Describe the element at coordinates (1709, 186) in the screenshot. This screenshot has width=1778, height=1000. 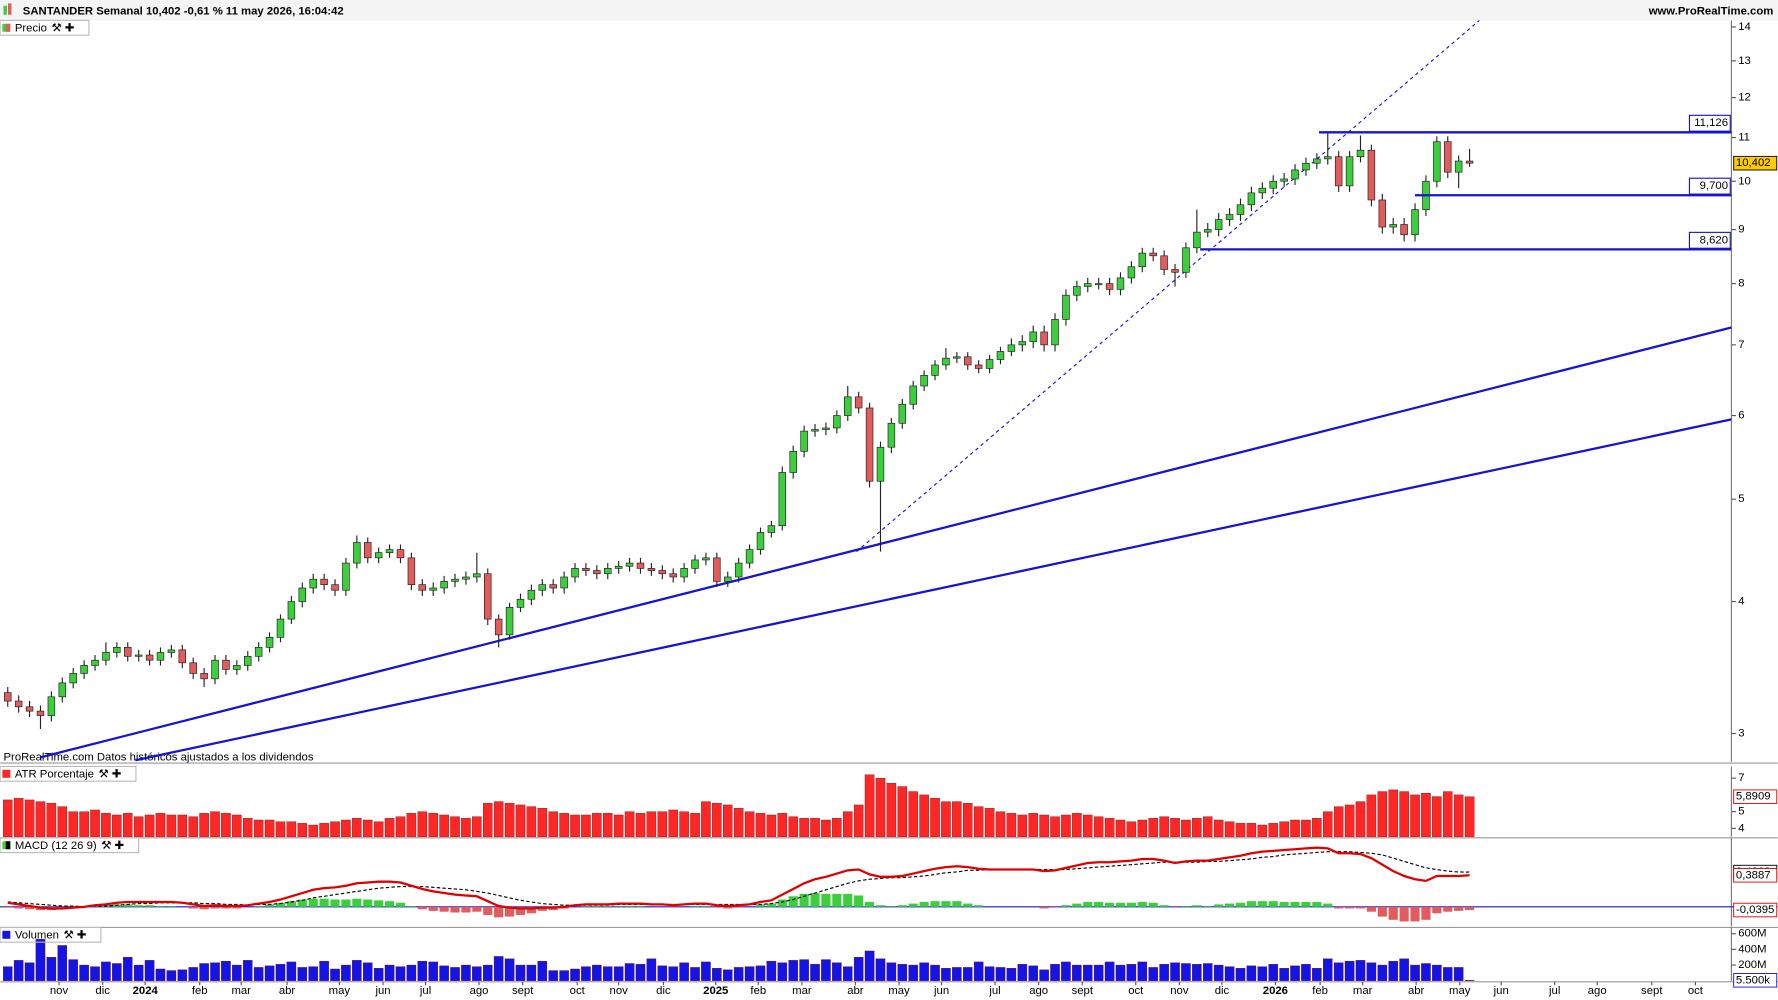
I see `level-box` at that location.